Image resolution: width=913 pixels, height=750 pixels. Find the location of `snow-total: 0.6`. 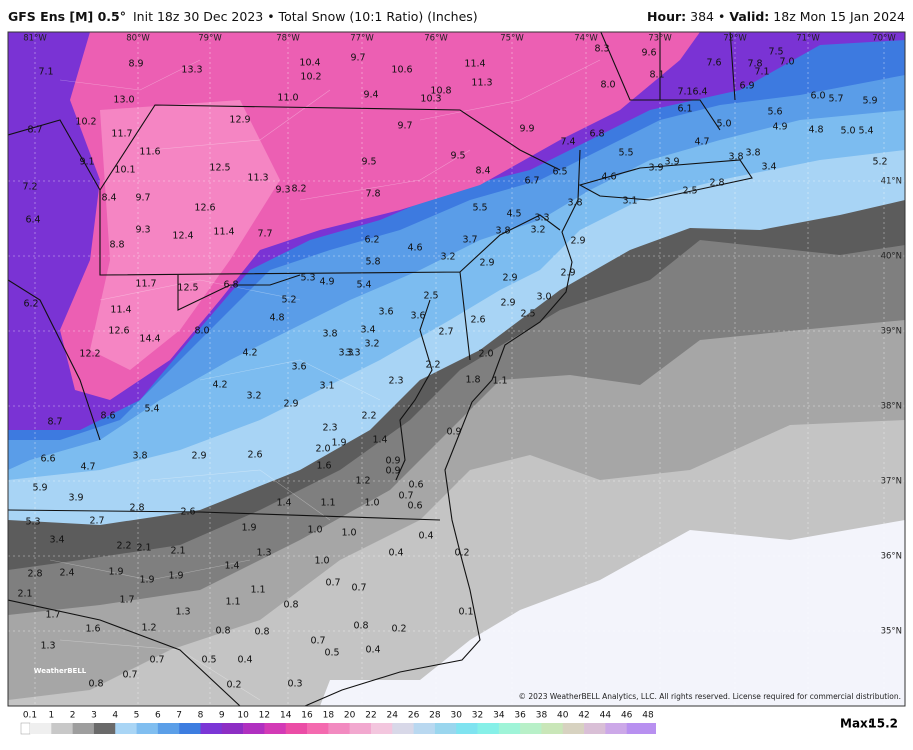

snow-total: 0.6 is located at coordinates (415, 485).